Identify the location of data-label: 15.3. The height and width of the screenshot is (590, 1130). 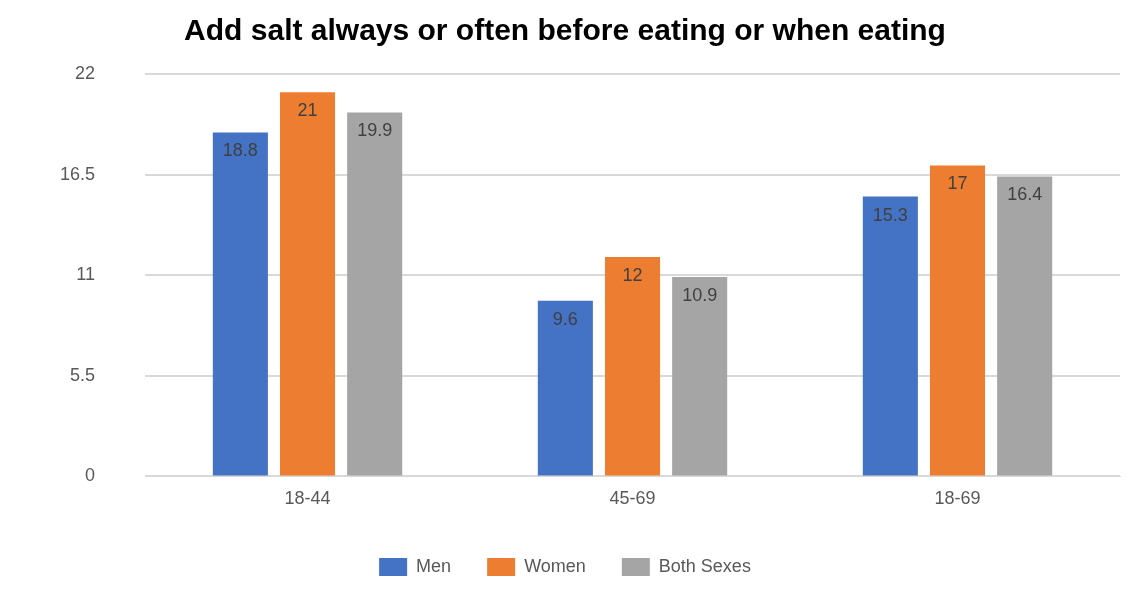
(890, 214).